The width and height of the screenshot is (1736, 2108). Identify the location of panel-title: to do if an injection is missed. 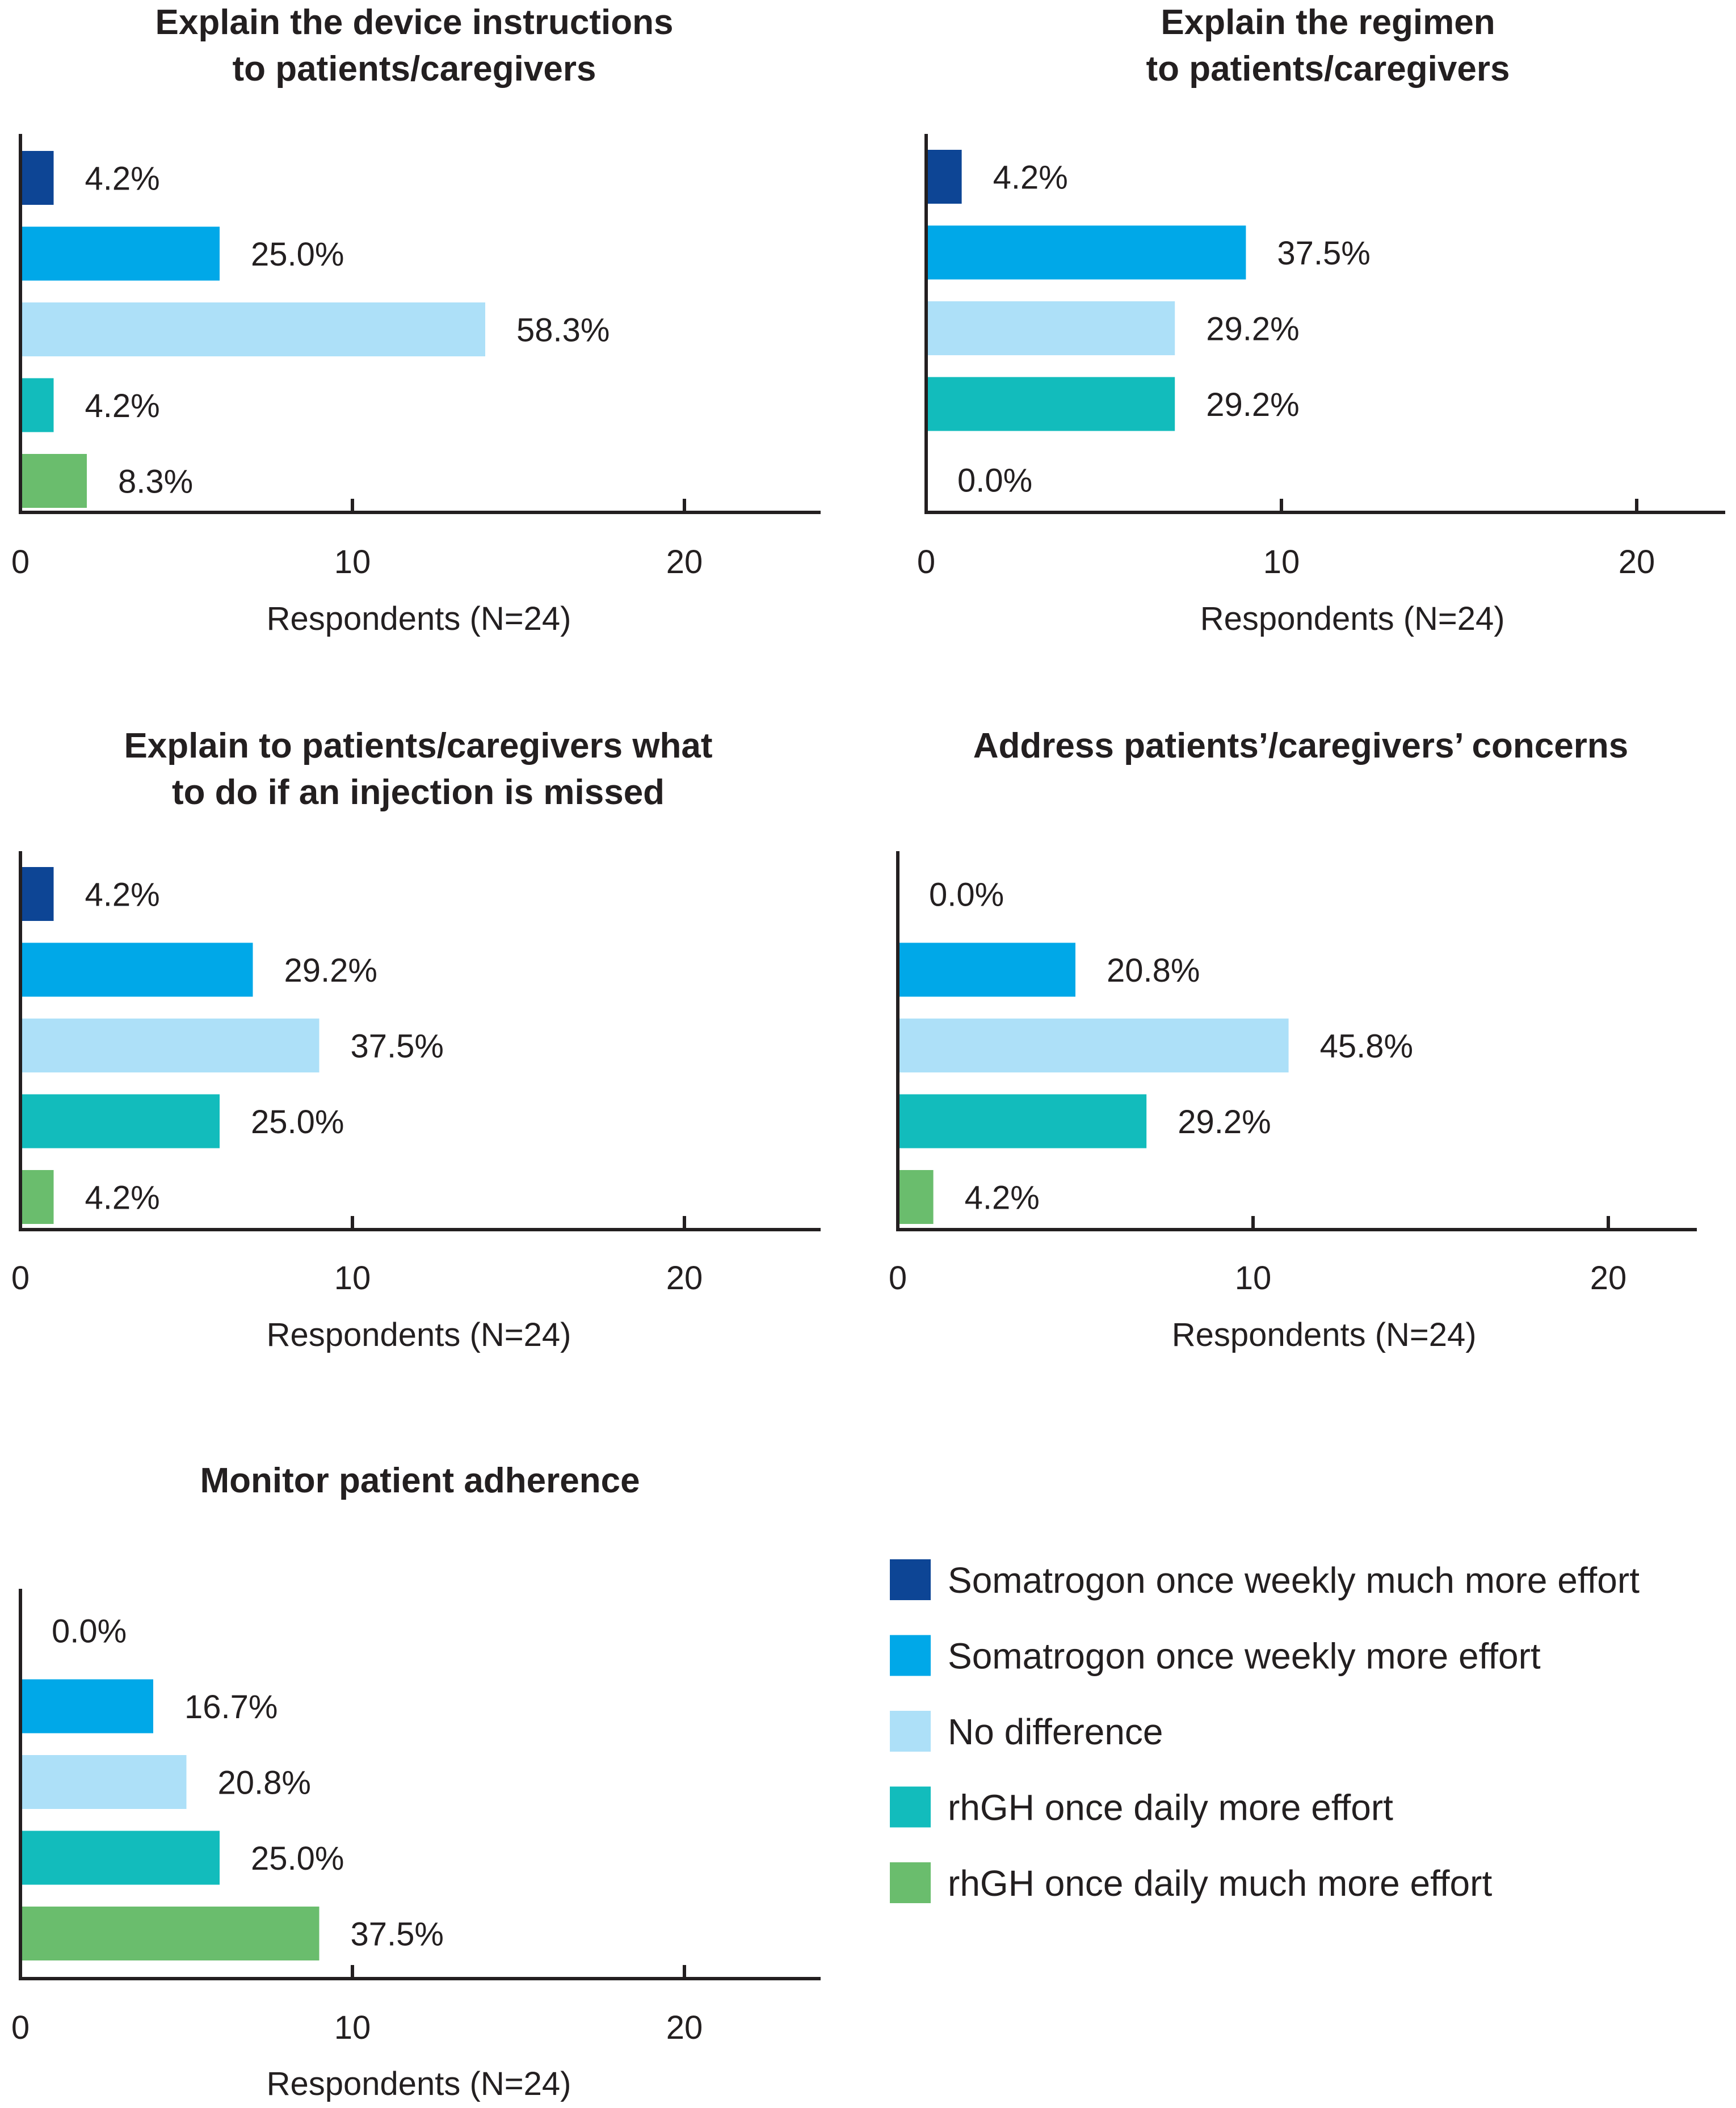
(418, 792).